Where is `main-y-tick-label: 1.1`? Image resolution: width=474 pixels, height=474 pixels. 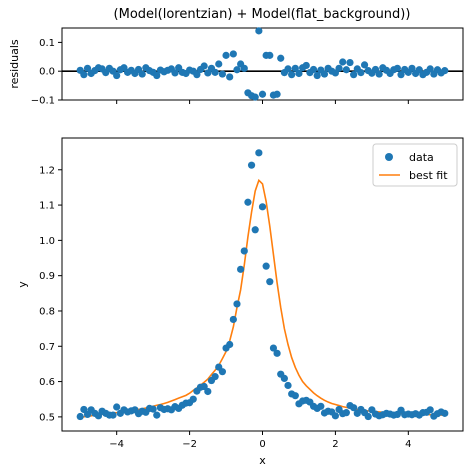 main-y-tick-label: 1.1 is located at coordinates (47, 206).